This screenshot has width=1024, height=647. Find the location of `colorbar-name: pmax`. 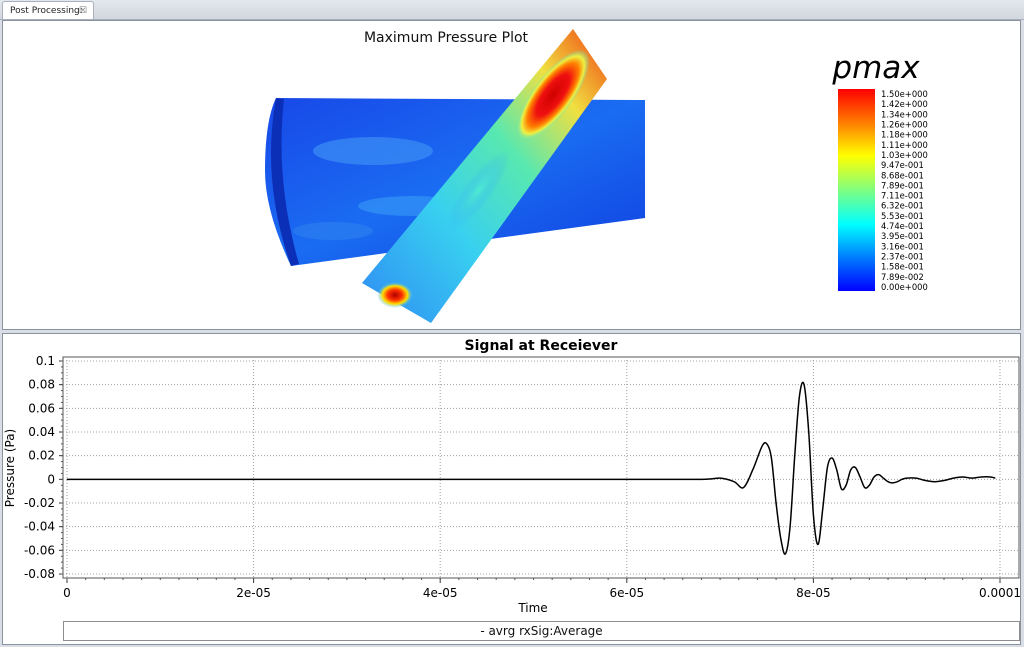

colorbar-name: pmax is located at coordinates (875, 68).